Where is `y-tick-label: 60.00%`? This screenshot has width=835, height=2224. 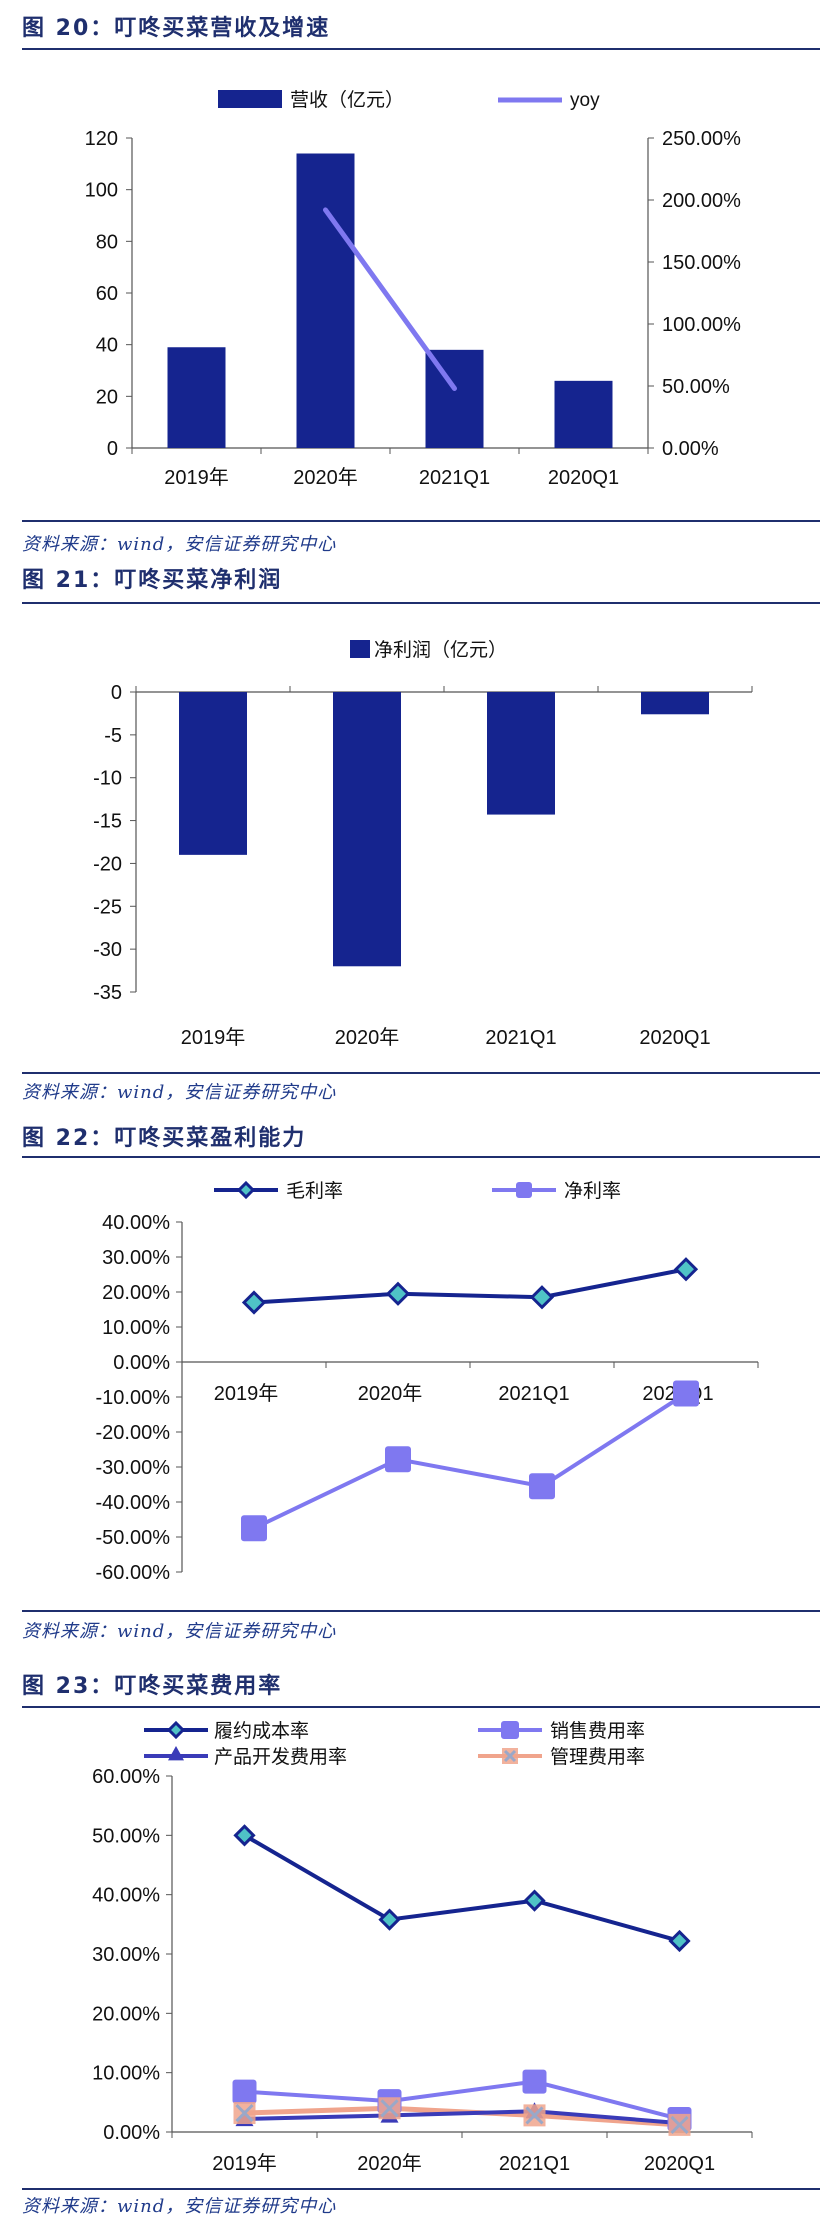 y-tick-label: 60.00% is located at coordinates (126, 1777).